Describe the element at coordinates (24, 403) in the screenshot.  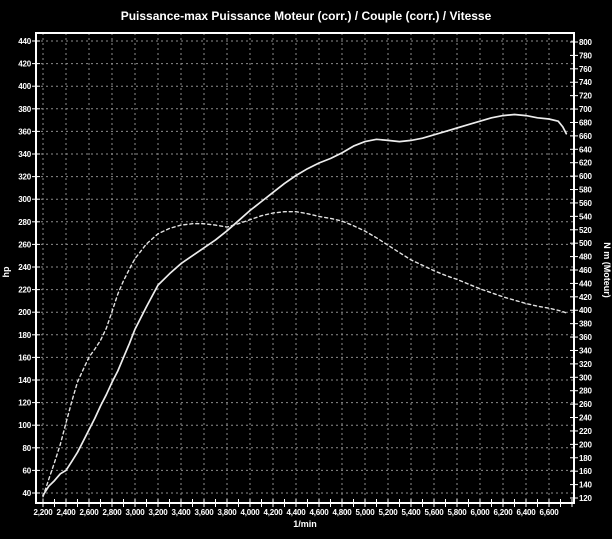
I see `left-tick-label: 120` at that location.